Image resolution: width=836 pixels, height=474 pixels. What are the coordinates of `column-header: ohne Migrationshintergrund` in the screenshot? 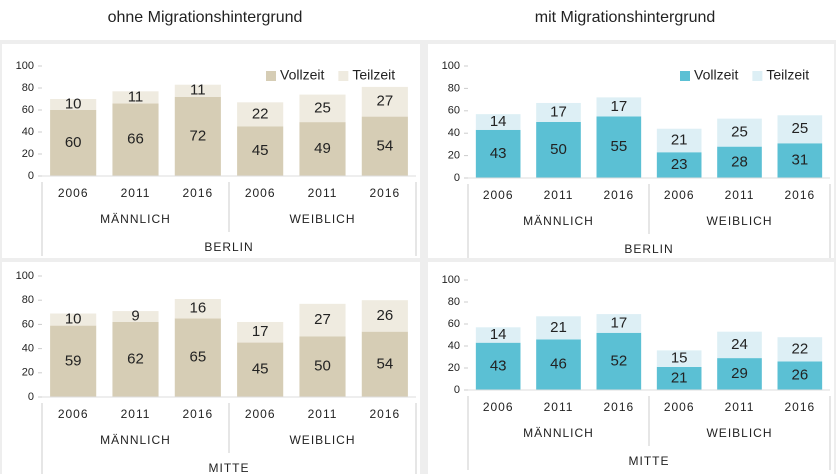 It's located at (205, 17).